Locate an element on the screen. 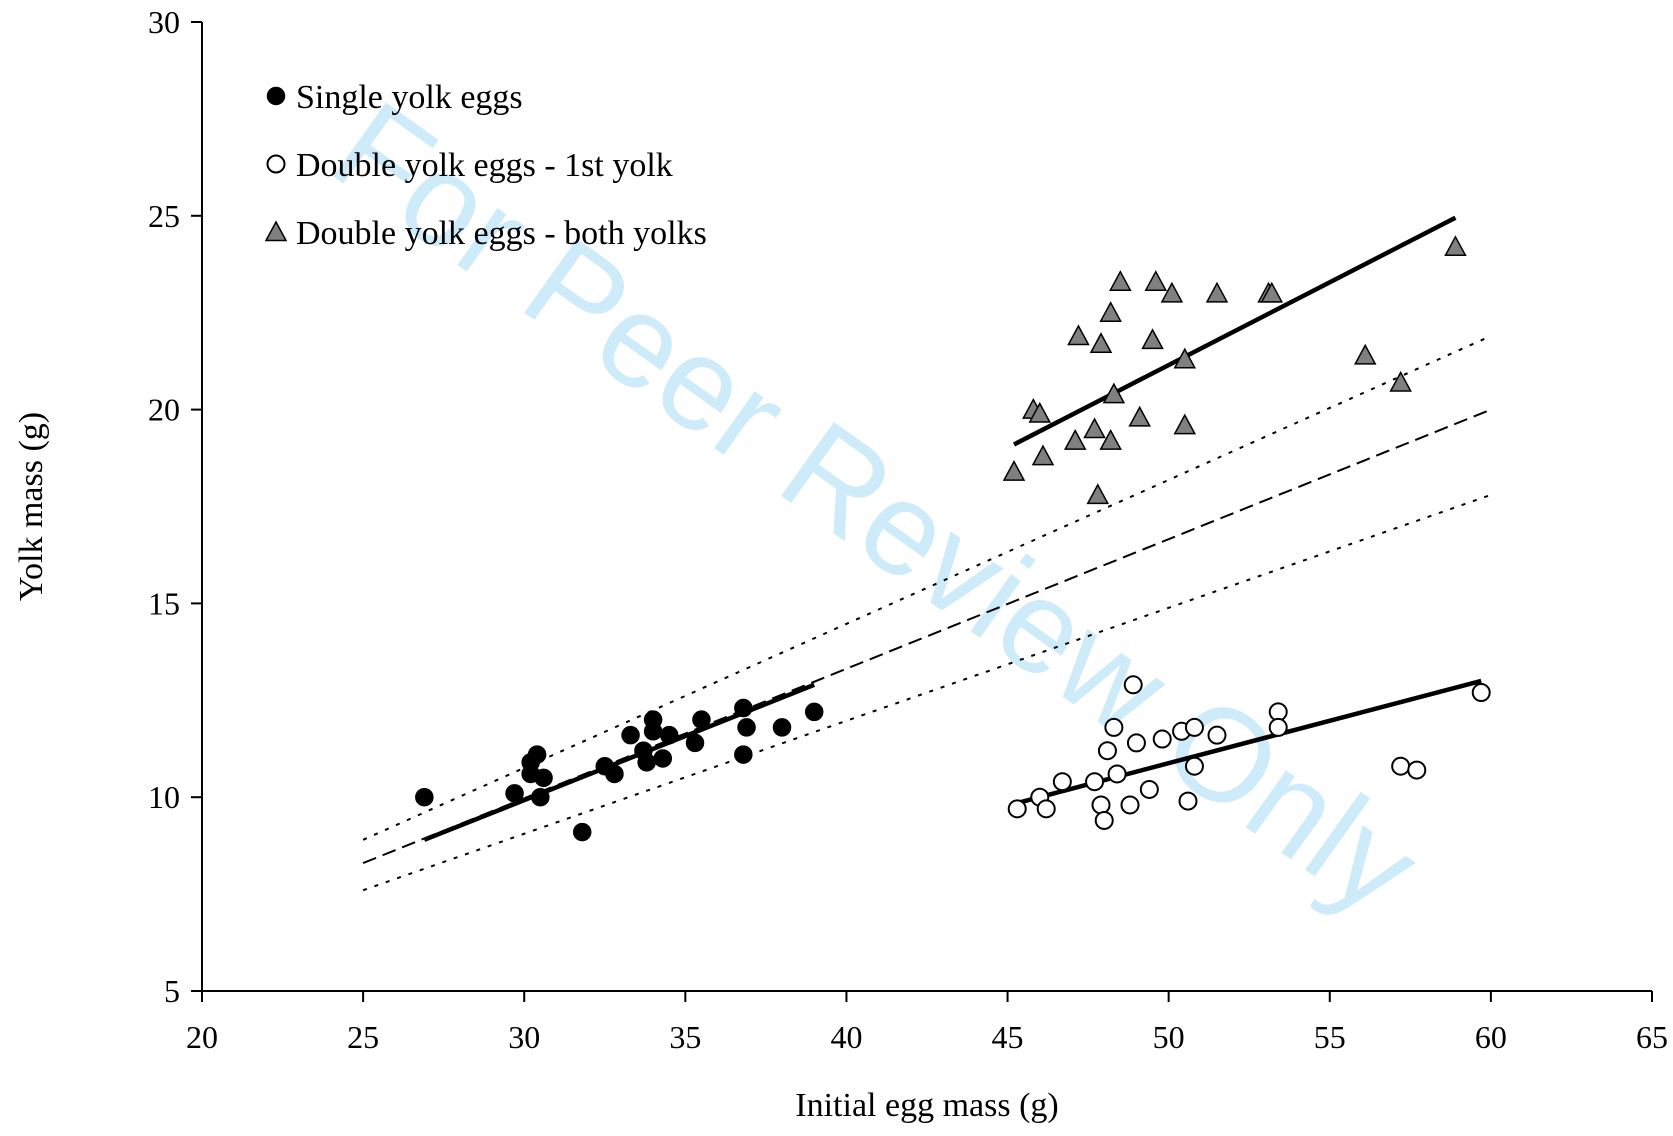  x-tick-label: 60 is located at coordinates (1491, 1037).